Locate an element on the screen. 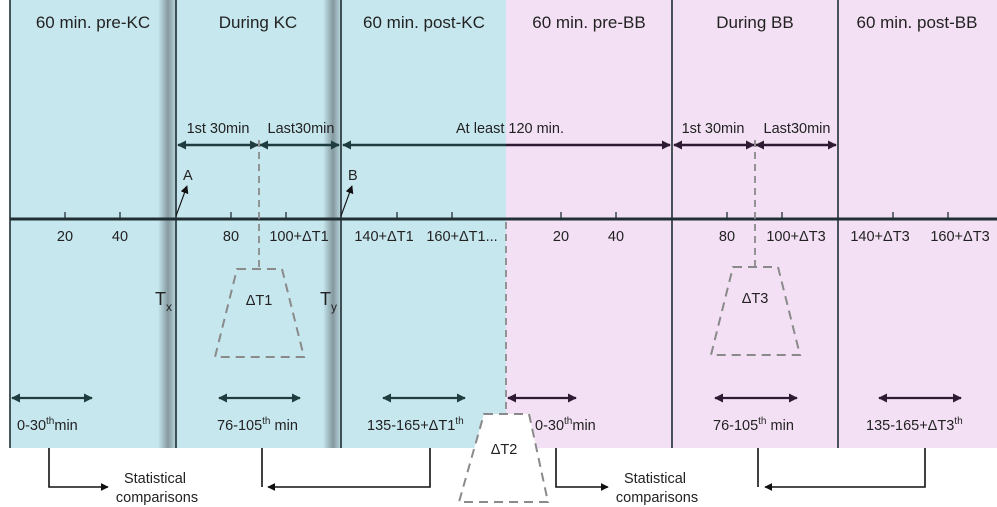 The image size is (997, 507). dt2-trapezoid is located at coordinates (503, 458).